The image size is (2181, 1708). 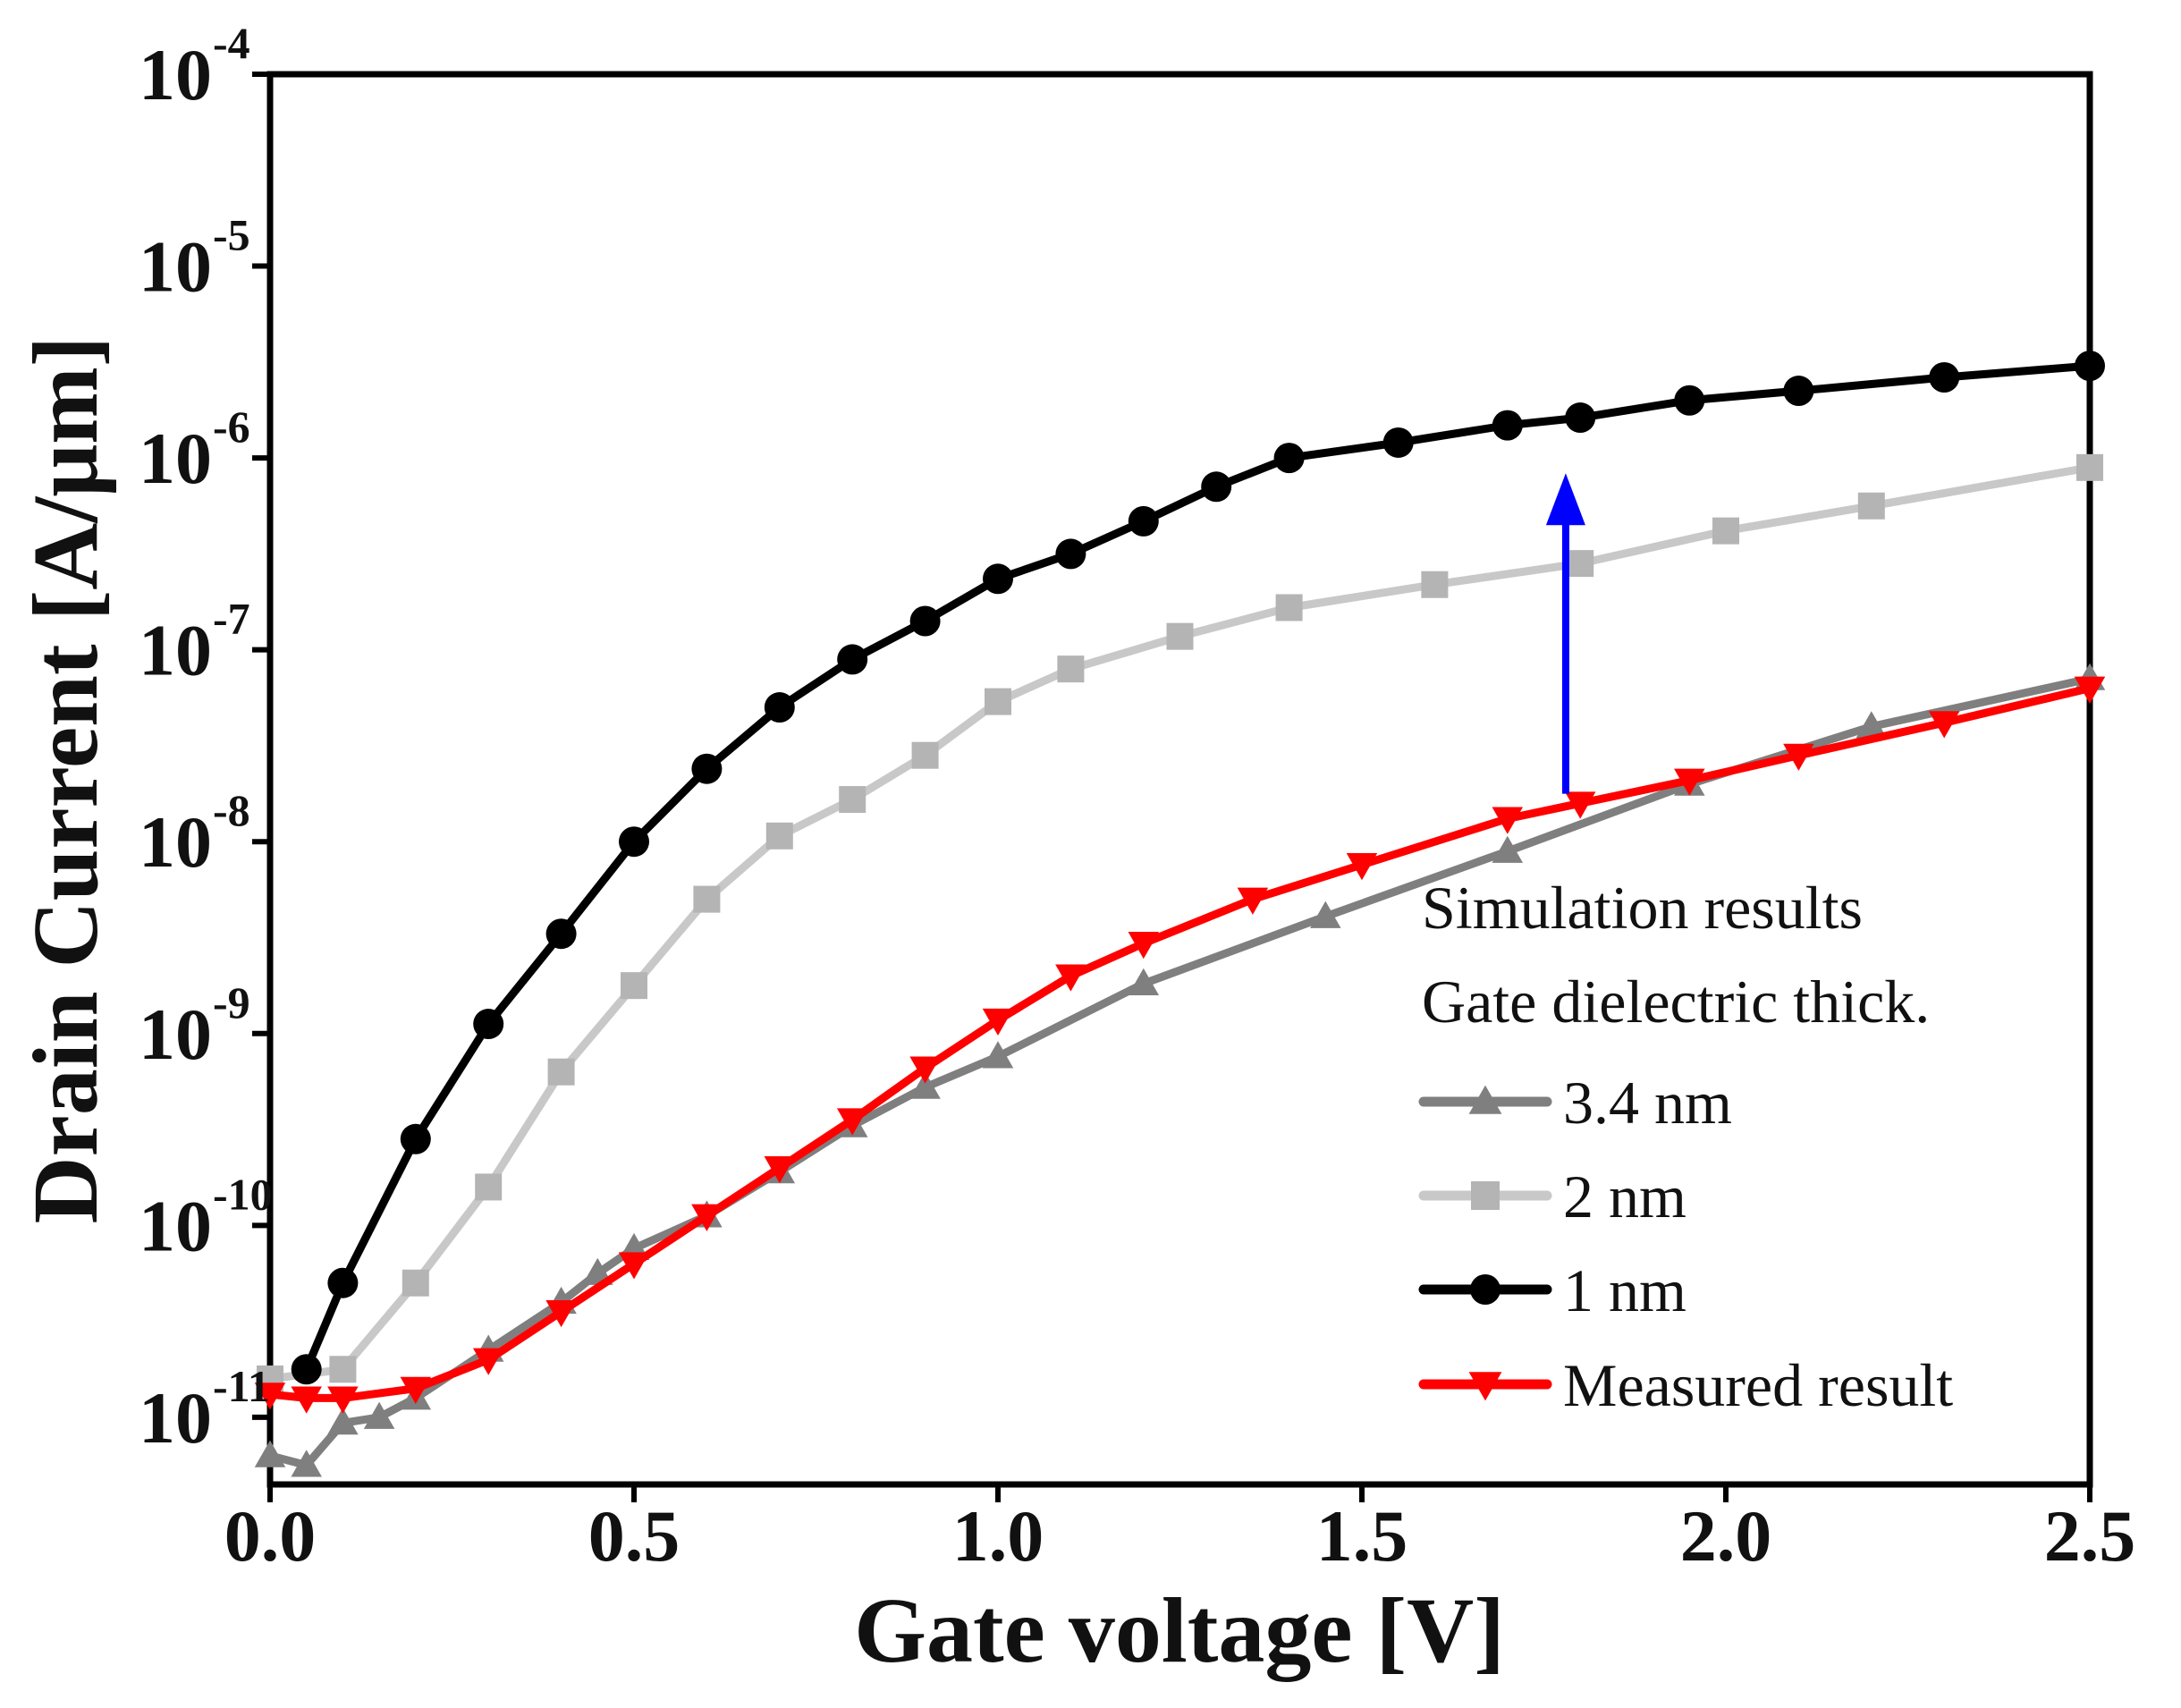 What do you see at coordinates (1685, 1244) in the screenshot?
I see `legend-entries: 3.4 nm 2 nm 1 nm Measured result` at bounding box center [1685, 1244].